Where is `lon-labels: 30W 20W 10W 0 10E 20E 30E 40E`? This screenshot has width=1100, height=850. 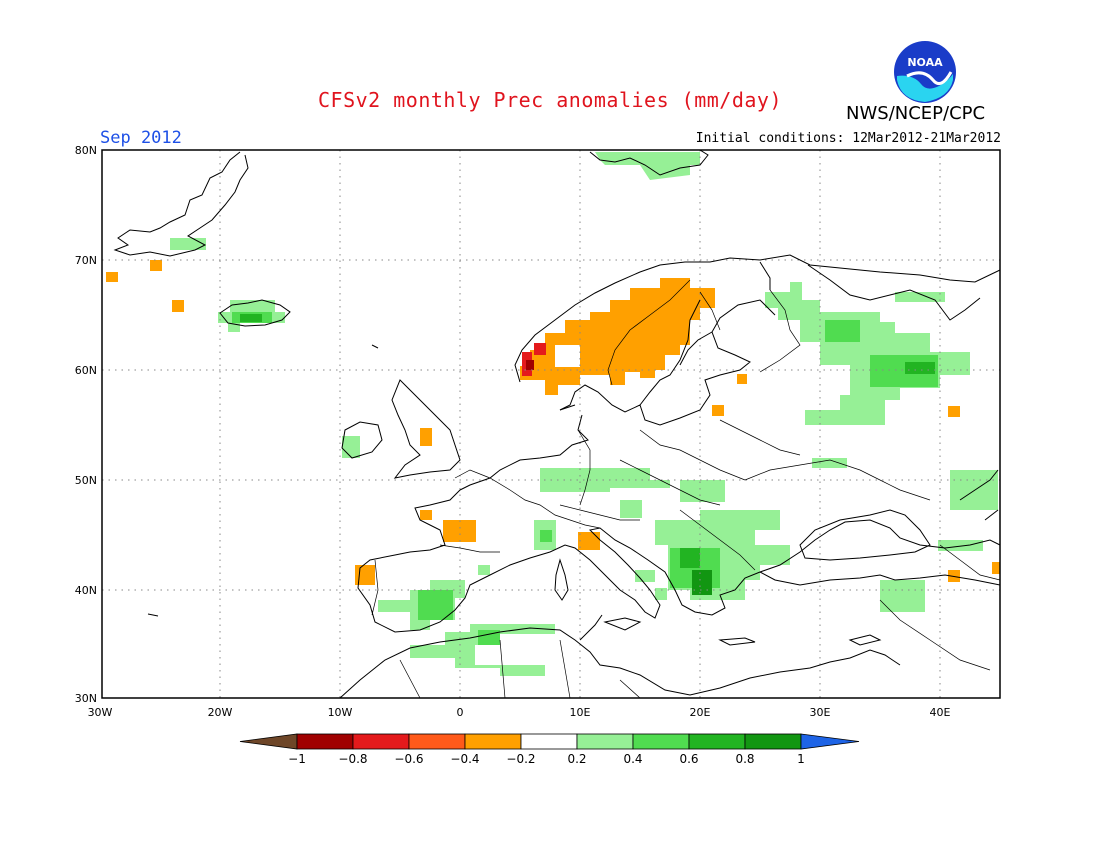
lon-labels: 30W 20W 10W 0 10E 20E 30E 40E is located at coordinates (519, 712).